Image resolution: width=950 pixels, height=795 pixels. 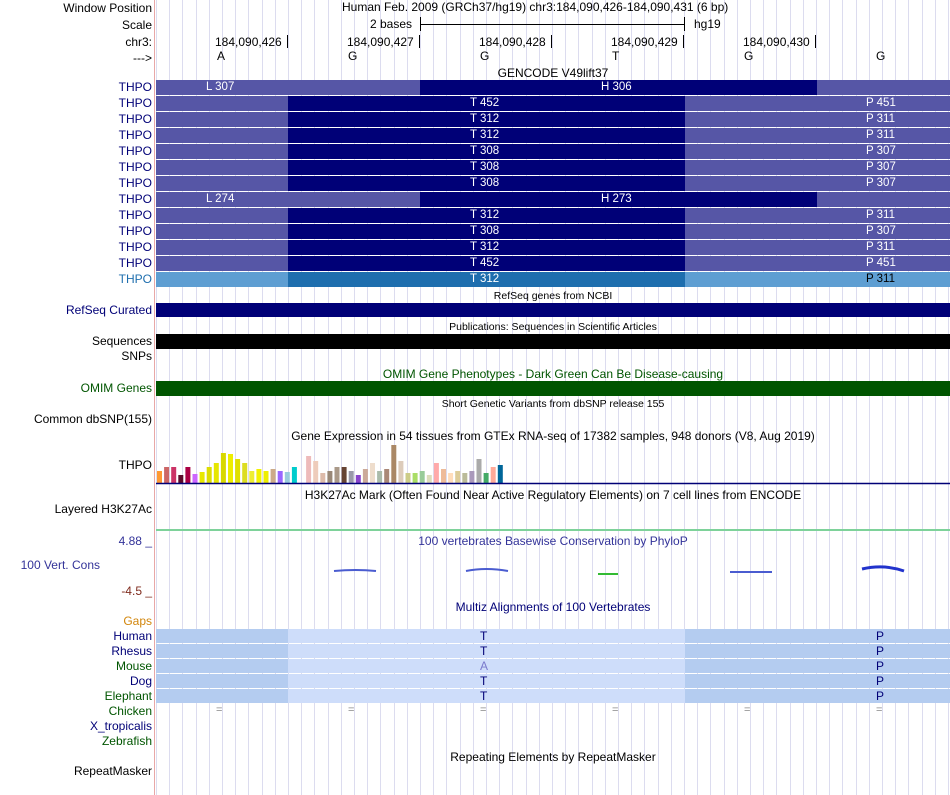 I want to click on gencode-transcript: L 307 H 306, so click(x=553, y=87).